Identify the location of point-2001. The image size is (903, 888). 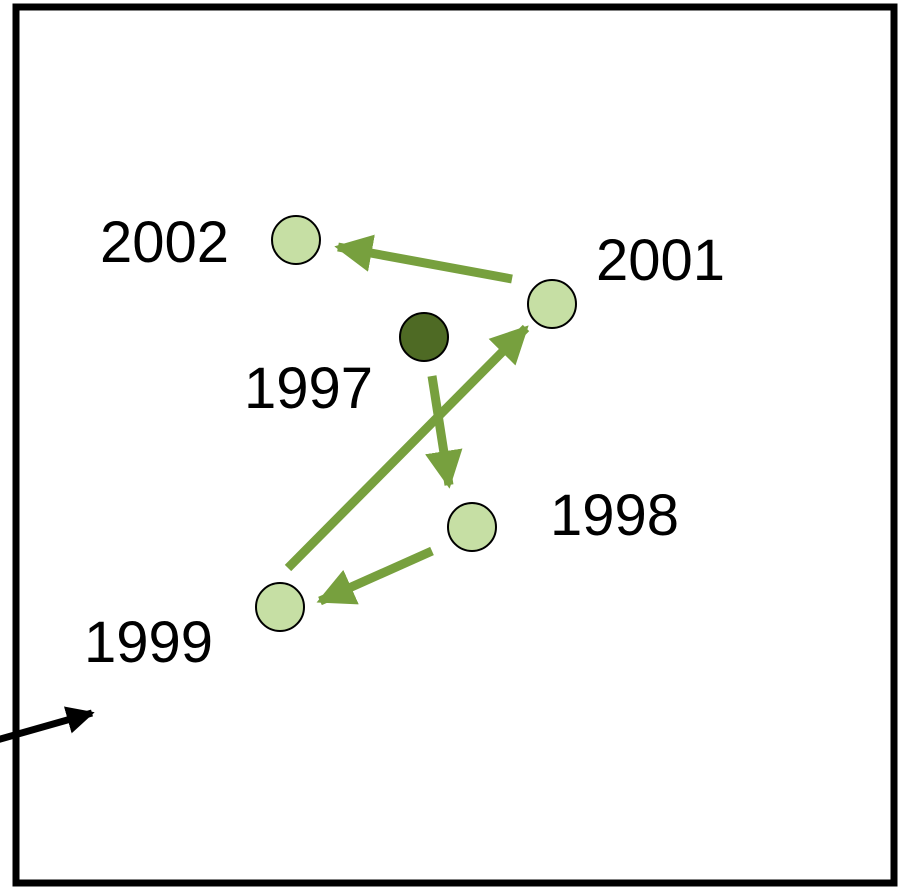
(552, 304).